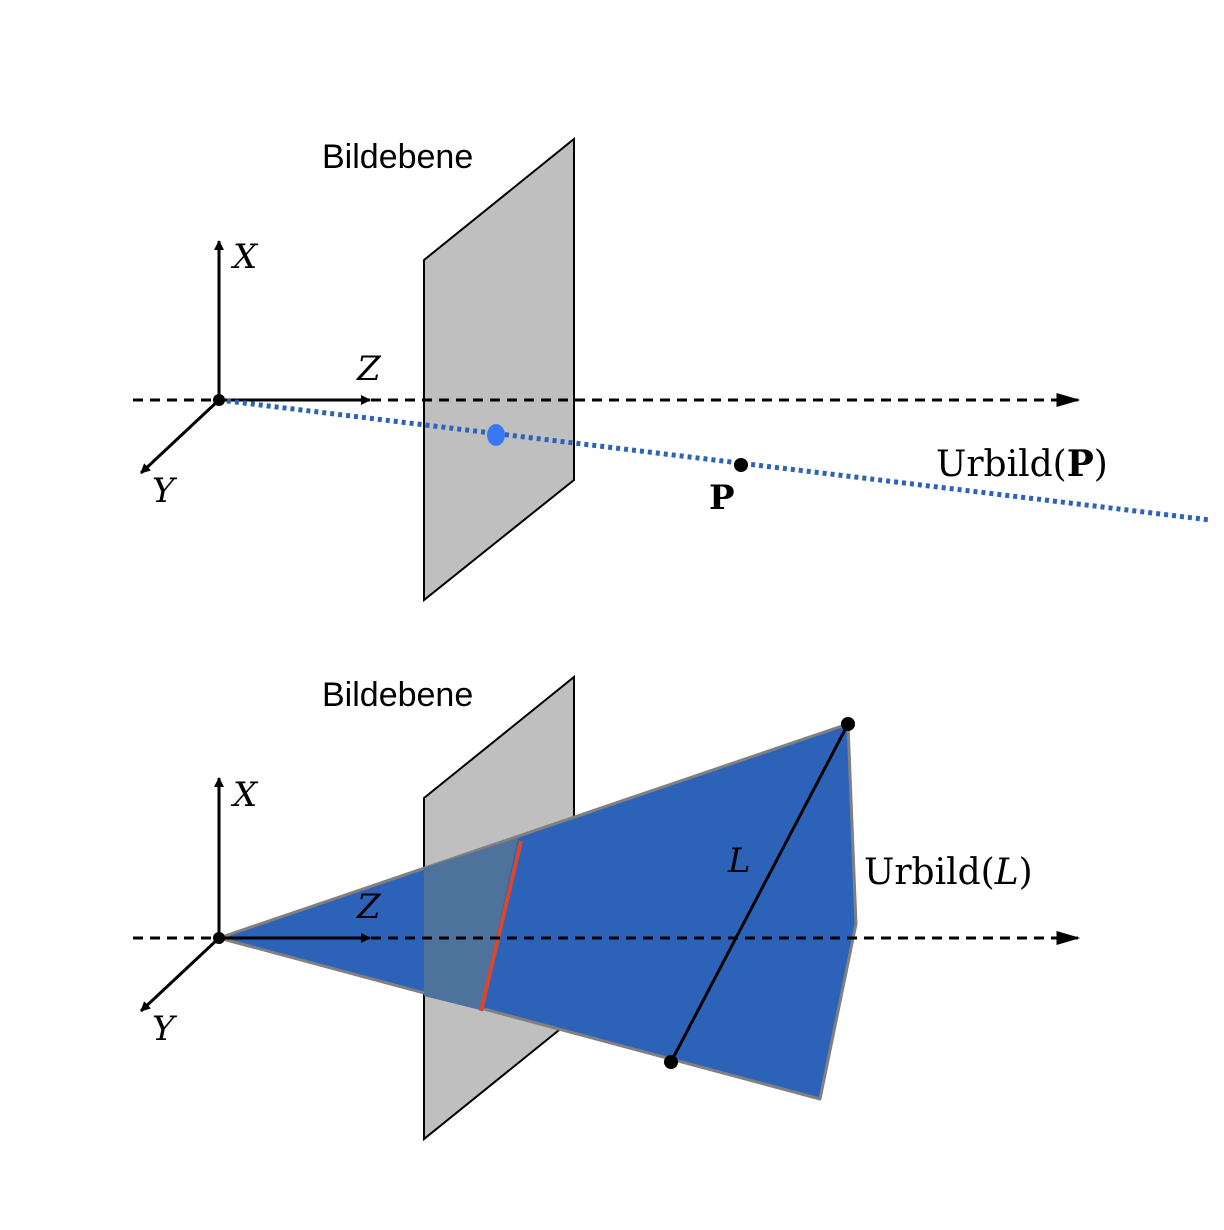  What do you see at coordinates (165, 491) in the screenshot?
I see `top-axis-y-label: Y` at bounding box center [165, 491].